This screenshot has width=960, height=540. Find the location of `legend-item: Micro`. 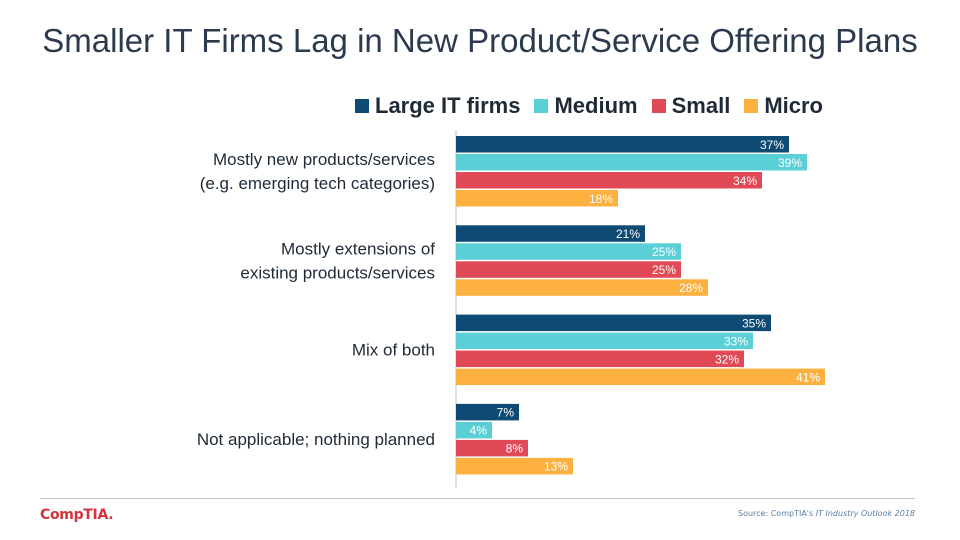

legend-item: Micro is located at coordinates (783, 106).